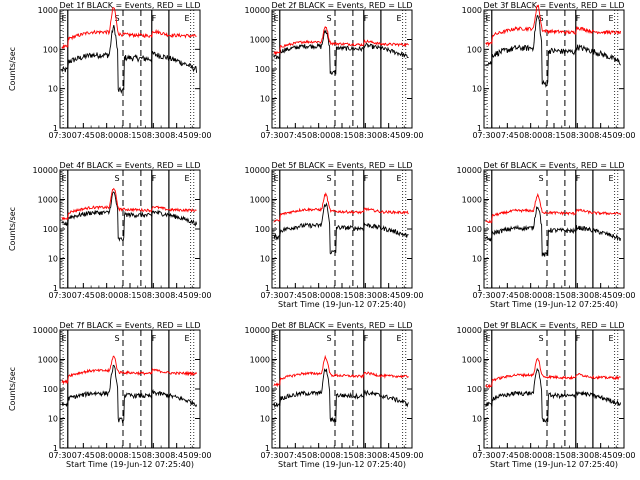 This screenshot has height=480, width=640. What do you see at coordinates (342, 304) in the screenshot?
I see `x-axis-label: Start Time (19-Jun-12 07:25:40)` at bounding box center [342, 304].